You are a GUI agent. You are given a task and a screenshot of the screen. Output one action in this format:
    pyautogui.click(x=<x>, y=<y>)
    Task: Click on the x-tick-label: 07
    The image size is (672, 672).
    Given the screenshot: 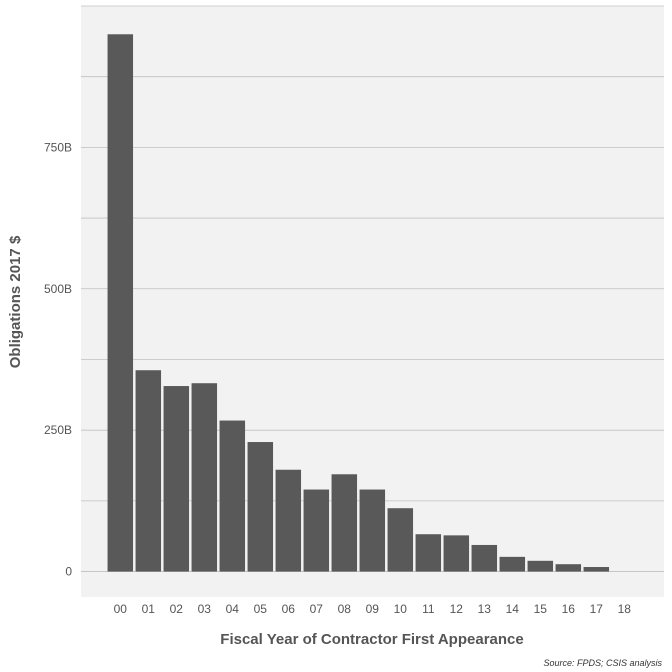 What is the action you would take?
    pyautogui.click(x=317, y=609)
    